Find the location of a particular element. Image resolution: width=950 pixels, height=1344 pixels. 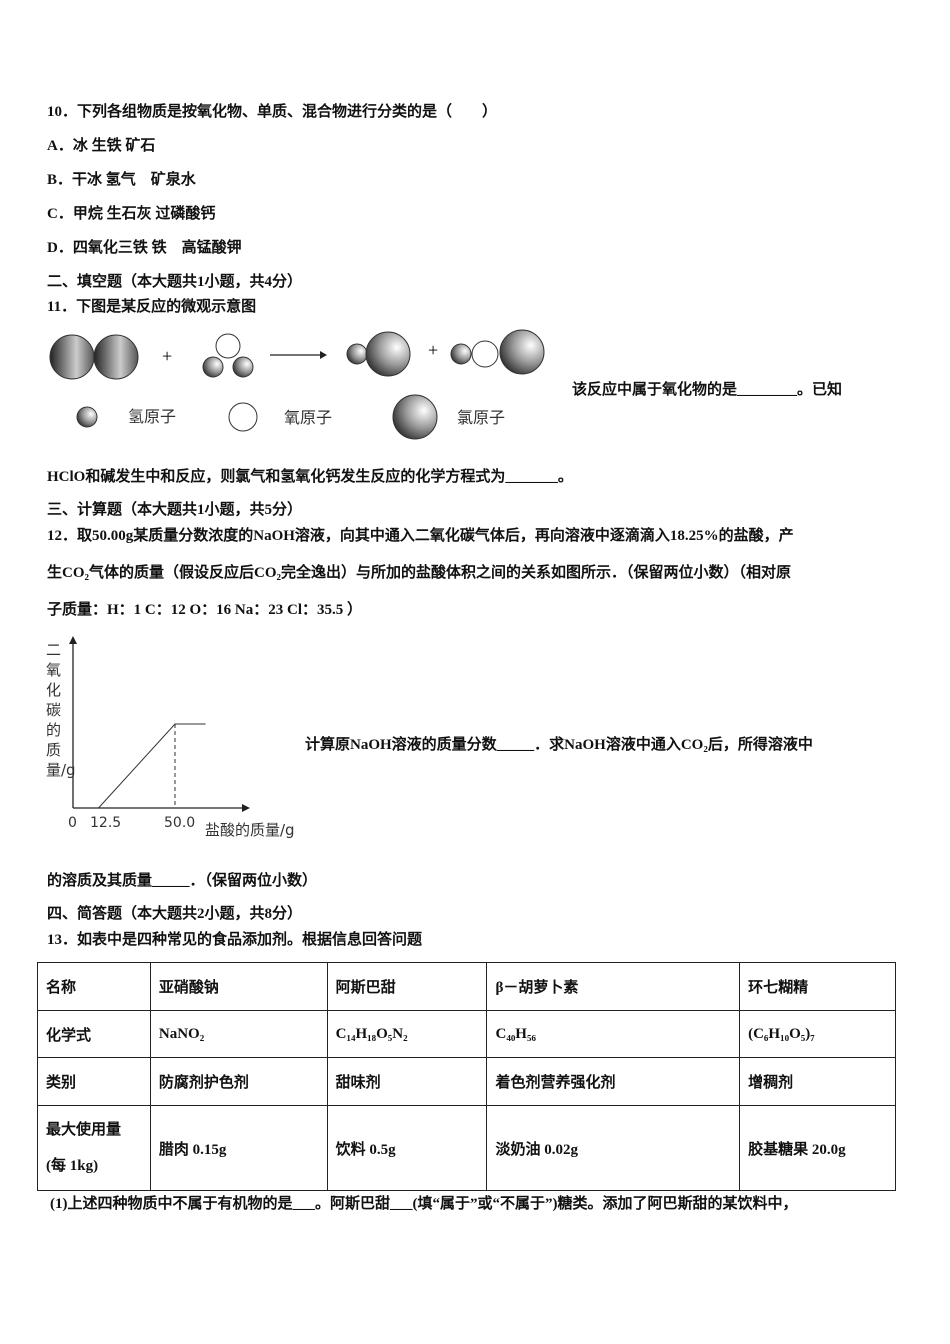

q10-option-b: B．干冰 氢气 矿泉水 is located at coordinates (121, 180).